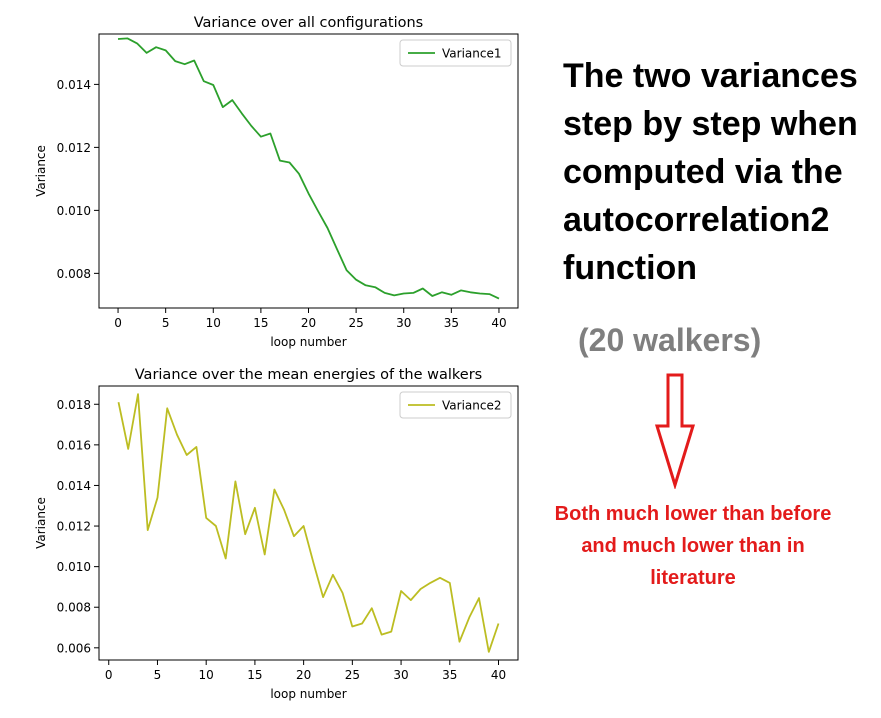 The image size is (881, 718). I want to click on heading-line: computed via the, so click(703, 172).